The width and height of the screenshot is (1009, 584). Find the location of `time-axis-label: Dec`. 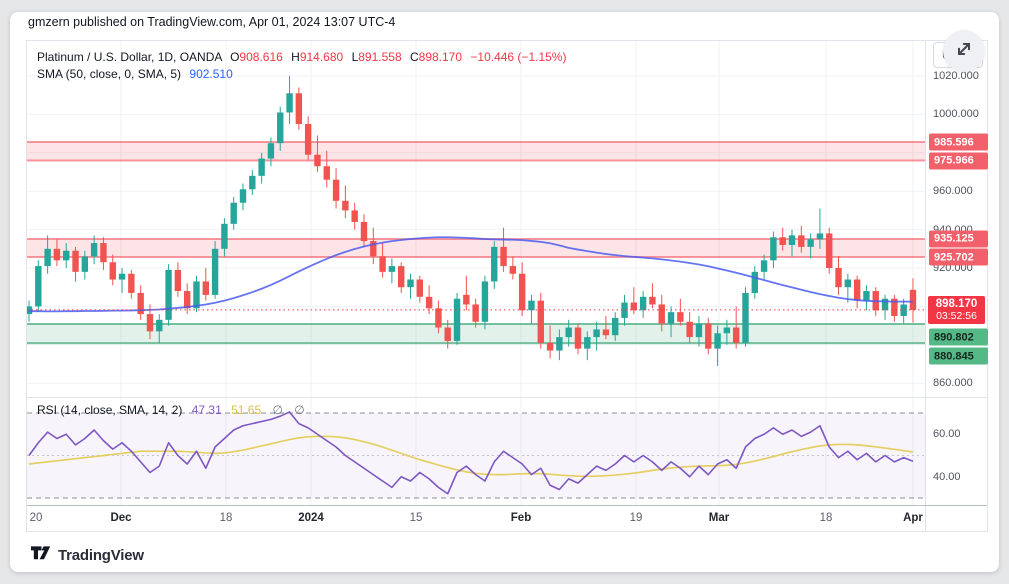

time-axis-label: Dec is located at coordinates (121, 518).